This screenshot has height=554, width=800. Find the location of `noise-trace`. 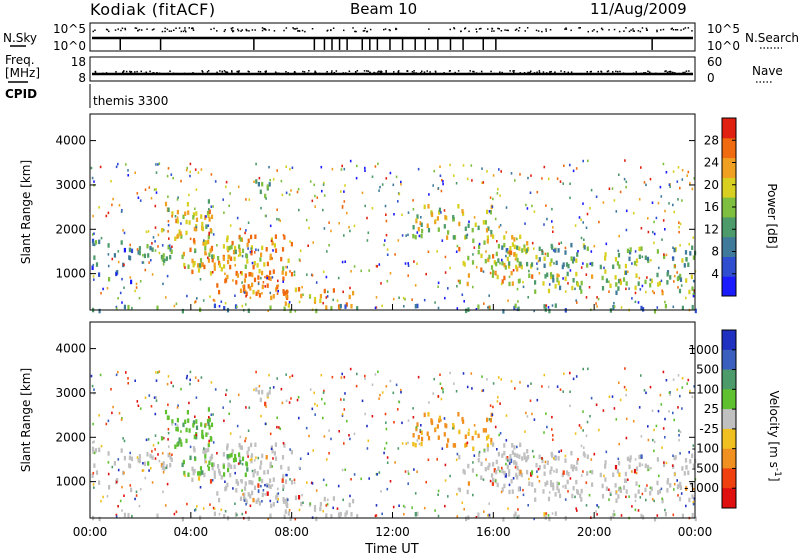

noise-trace is located at coordinates (392, 38).